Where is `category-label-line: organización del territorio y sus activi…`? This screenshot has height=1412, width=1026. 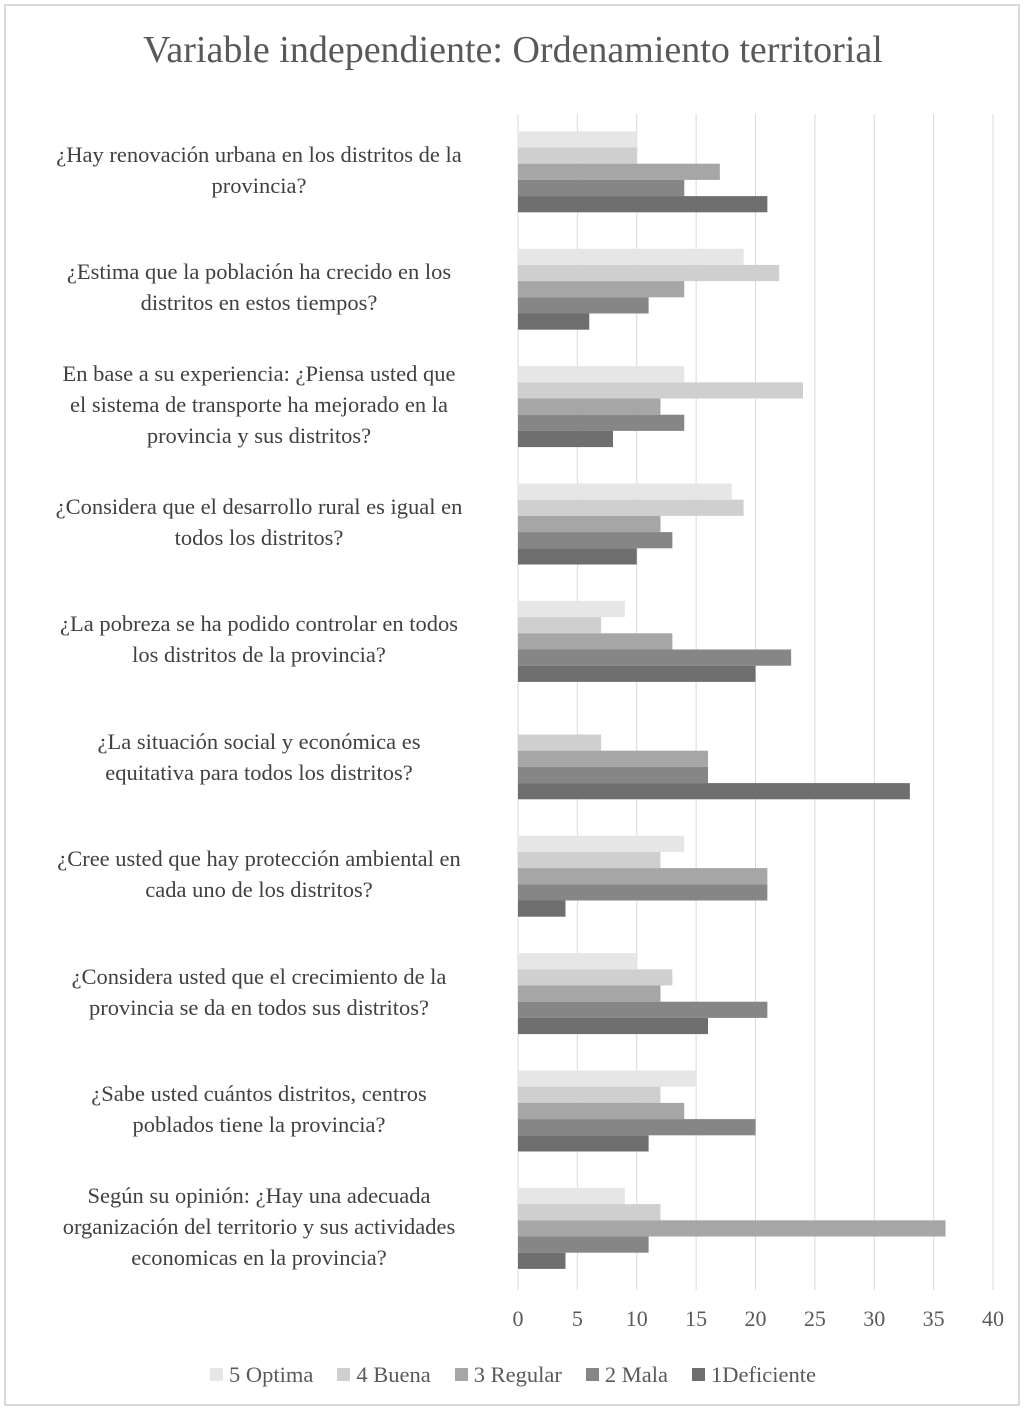
category-label-line: organización del territorio y sus activi… is located at coordinates (259, 1226).